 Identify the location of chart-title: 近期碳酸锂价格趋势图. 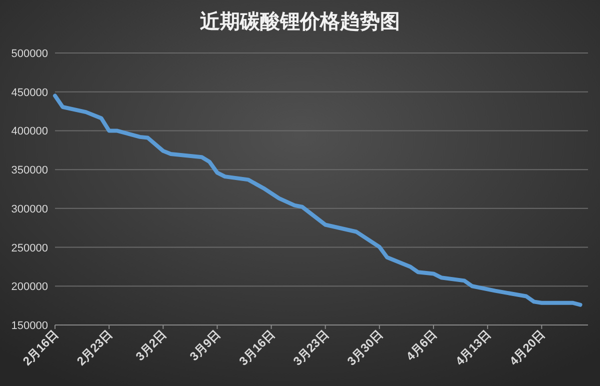
(299, 21).